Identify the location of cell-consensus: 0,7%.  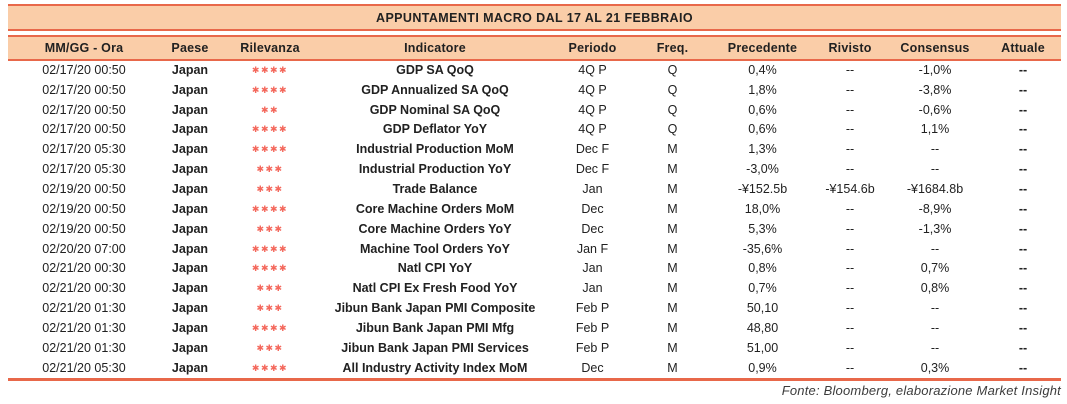
(935, 268).